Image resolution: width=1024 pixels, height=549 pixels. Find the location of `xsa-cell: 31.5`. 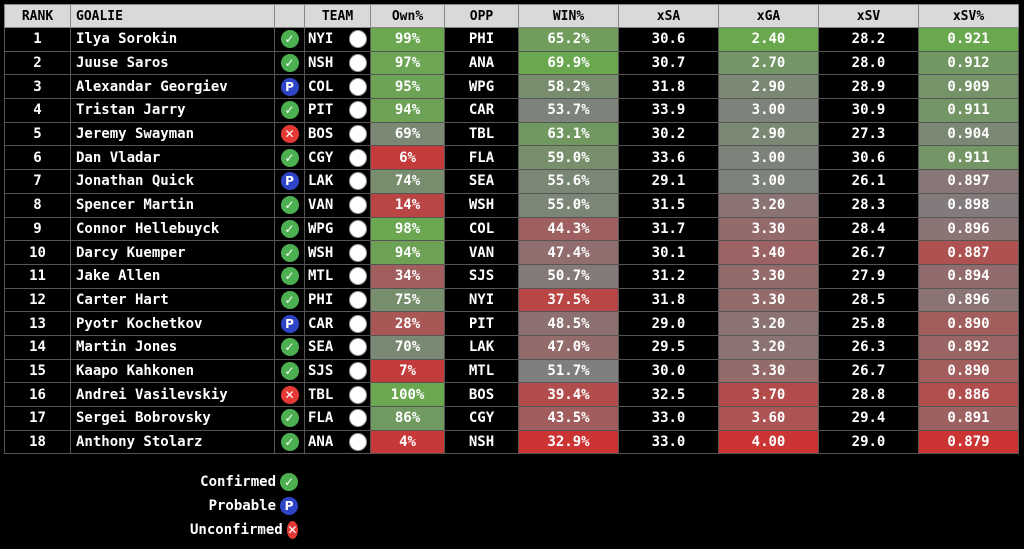

xsa-cell: 31.5 is located at coordinates (668, 205).